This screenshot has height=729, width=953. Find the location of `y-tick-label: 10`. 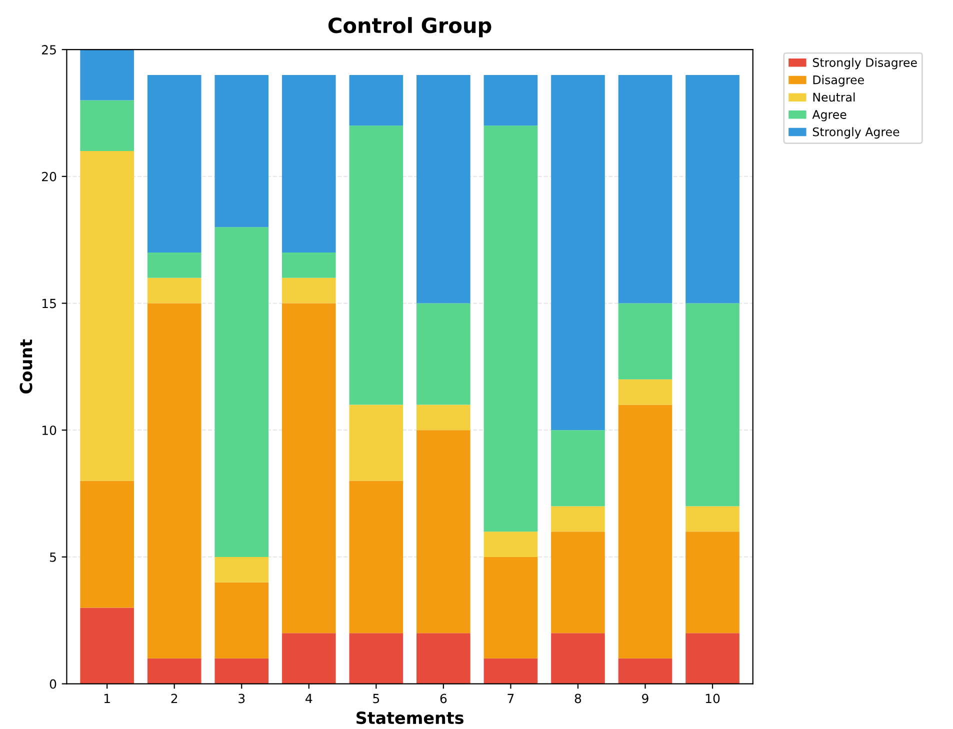

y-tick-label: 10 is located at coordinates (49, 431).